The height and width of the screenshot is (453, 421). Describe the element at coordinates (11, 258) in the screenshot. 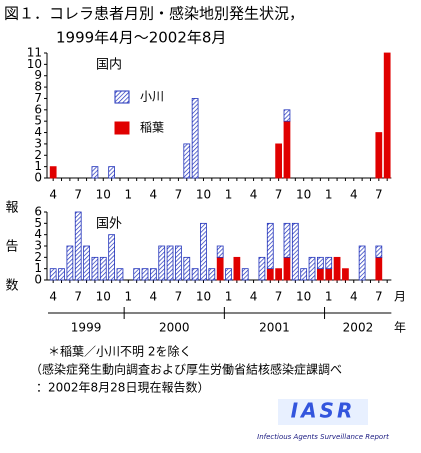

I see `y-axis-label: 報告数` at that location.